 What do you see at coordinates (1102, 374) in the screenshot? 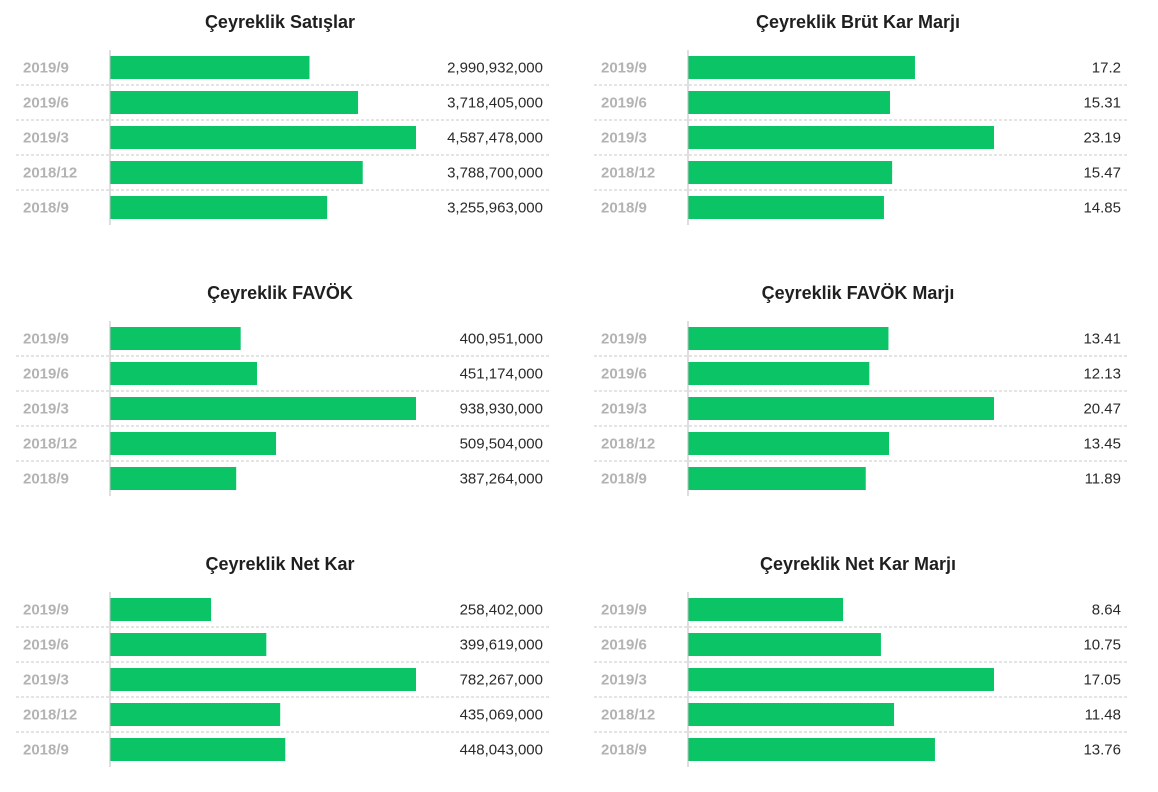
I see `value-label: 12.13` at bounding box center [1102, 374].